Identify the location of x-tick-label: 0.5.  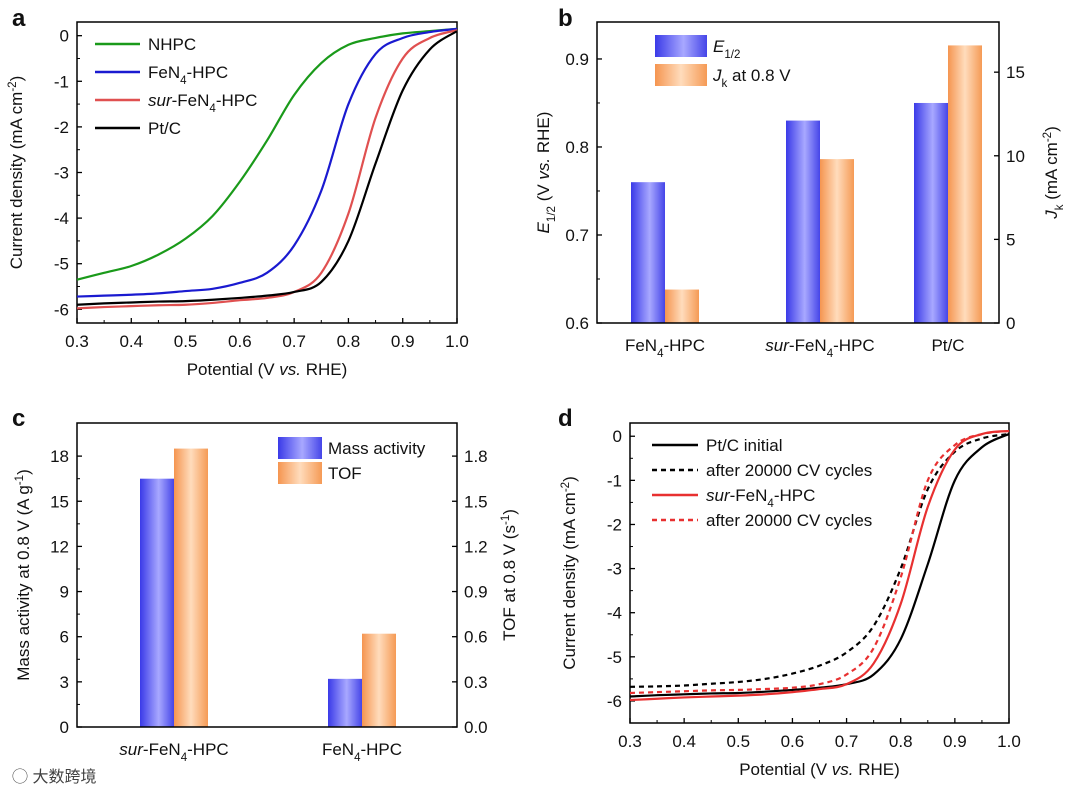
(186, 341).